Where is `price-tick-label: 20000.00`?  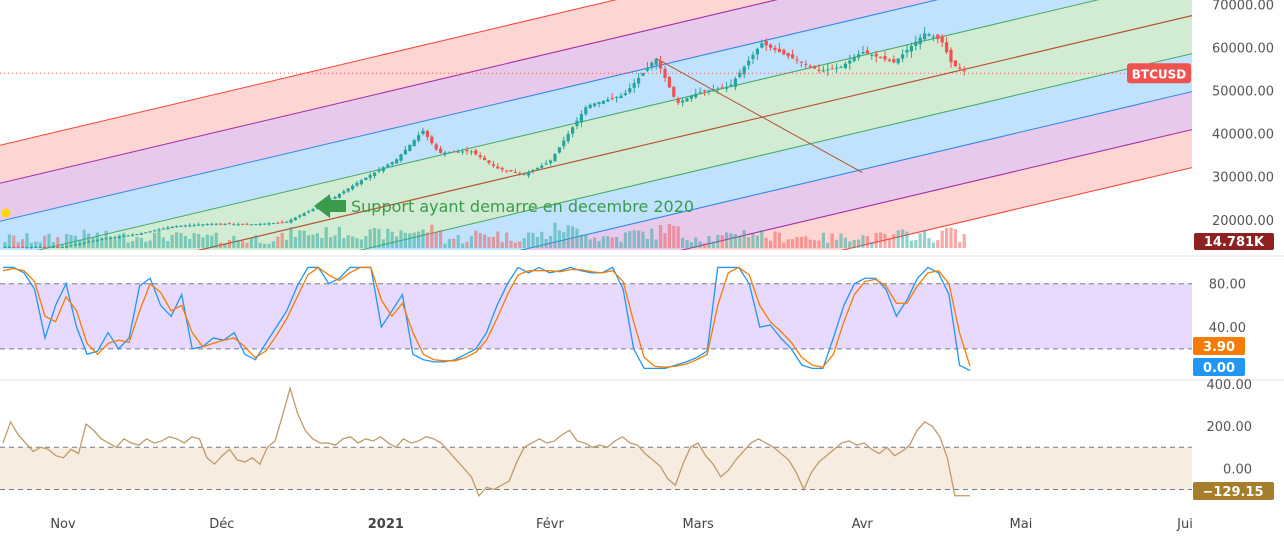 price-tick-label: 20000.00 is located at coordinates (1243, 221).